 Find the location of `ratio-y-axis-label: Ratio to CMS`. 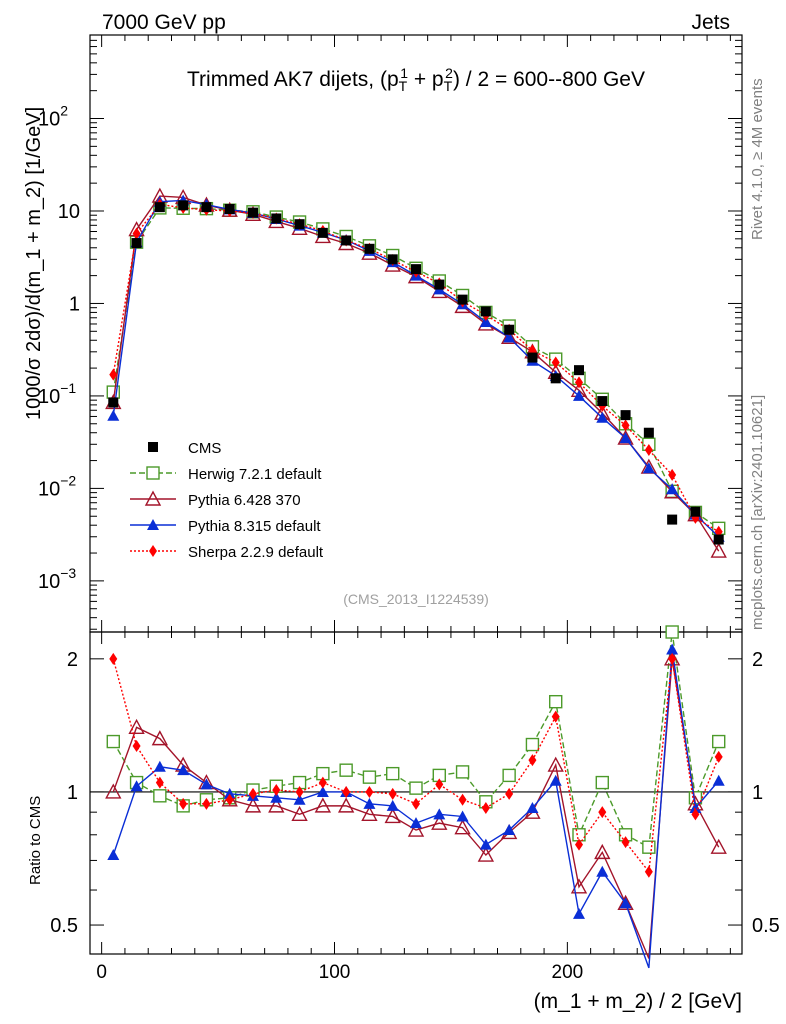

ratio-y-axis-label: Ratio to CMS is located at coordinates (35, 840).